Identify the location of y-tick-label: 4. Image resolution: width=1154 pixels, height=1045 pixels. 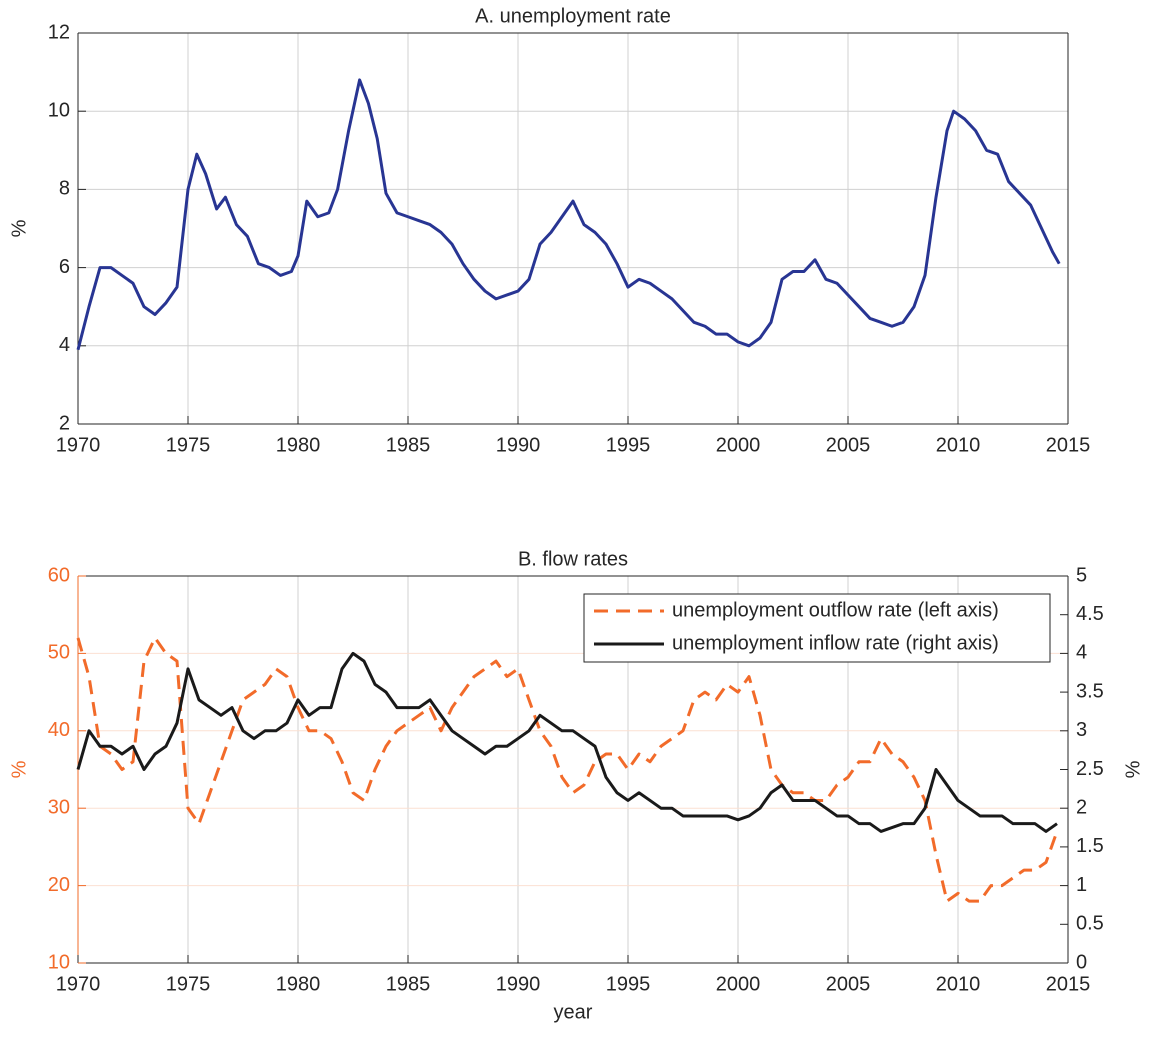
(64, 345).